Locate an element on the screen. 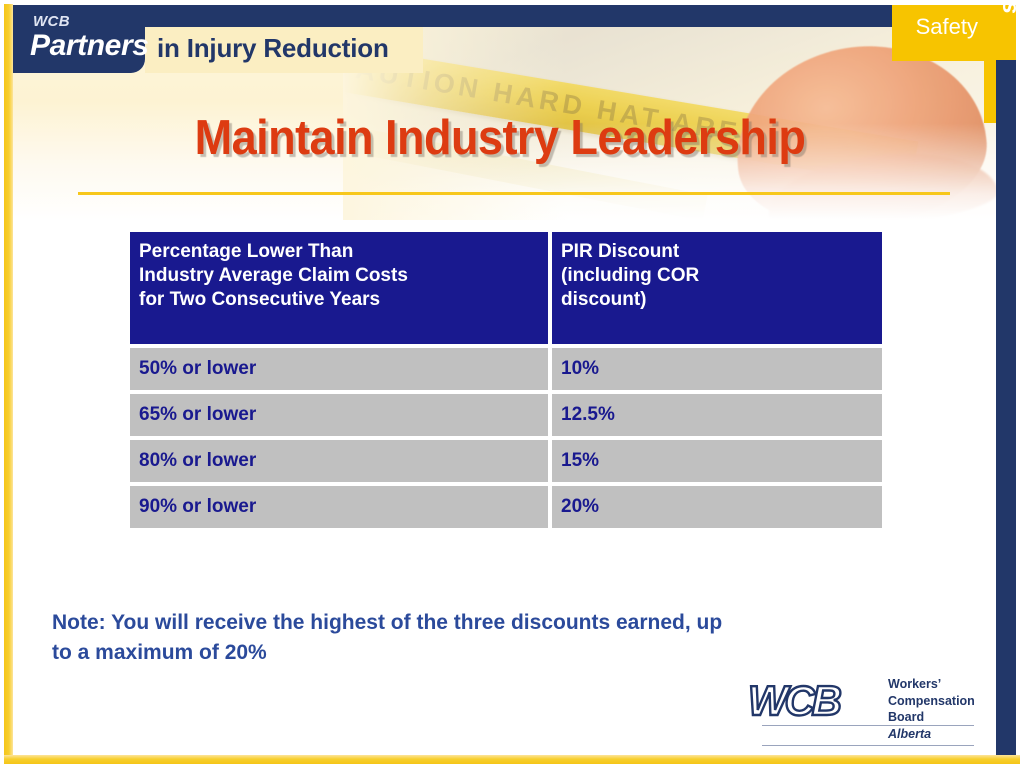 Image resolution: width=1024 pixels, height=768 pixels. header-line-1: Percentage Lower Than is located at coordinates (246, 251).